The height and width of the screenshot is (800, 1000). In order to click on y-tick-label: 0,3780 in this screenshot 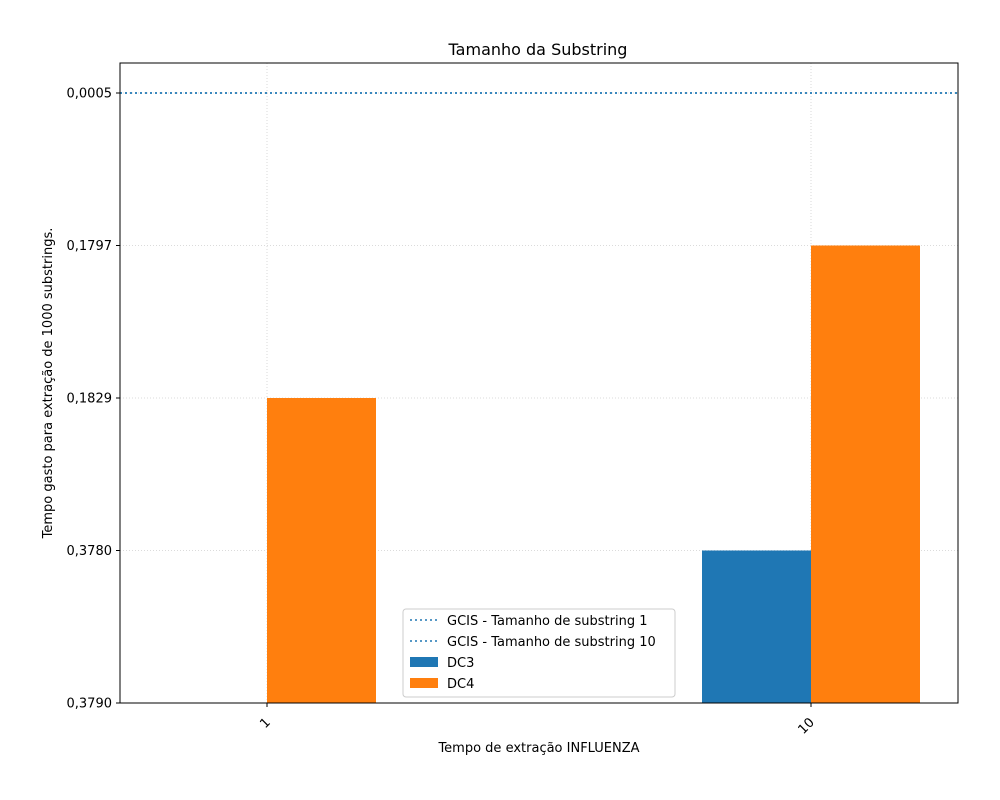, I will do `click(90, 551)`.